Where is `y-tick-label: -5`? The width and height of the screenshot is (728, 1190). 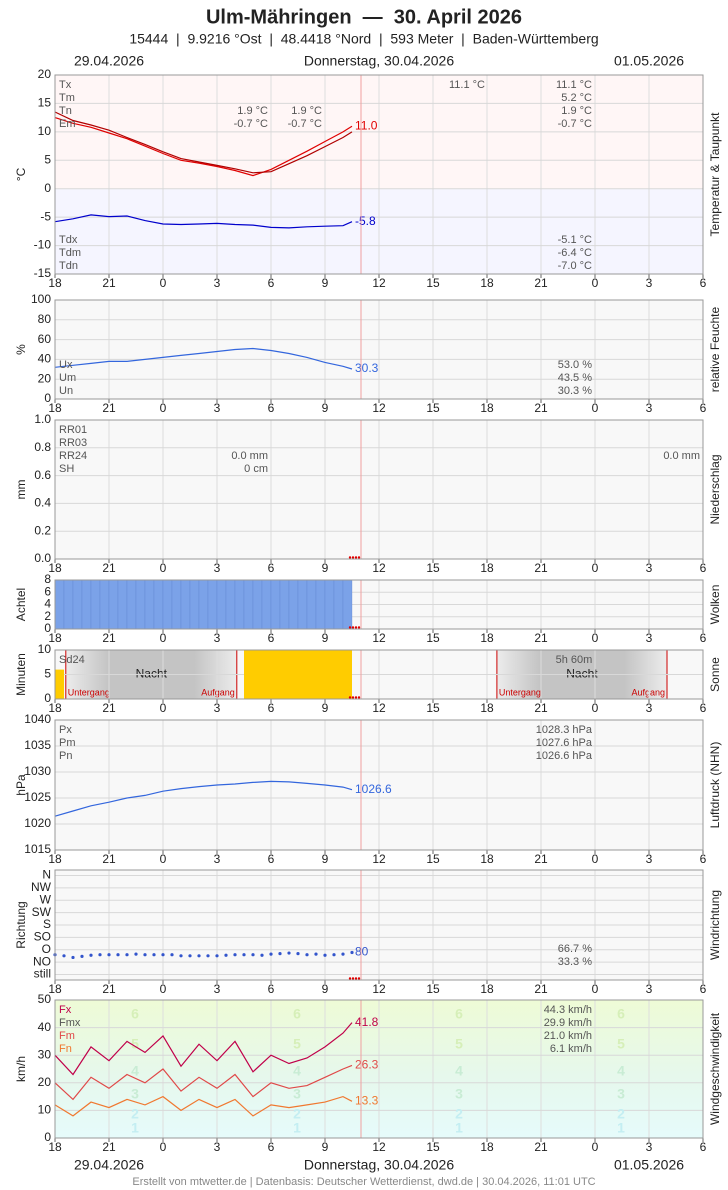
y-tick-label: -5 is located at coordinates (45, 216).